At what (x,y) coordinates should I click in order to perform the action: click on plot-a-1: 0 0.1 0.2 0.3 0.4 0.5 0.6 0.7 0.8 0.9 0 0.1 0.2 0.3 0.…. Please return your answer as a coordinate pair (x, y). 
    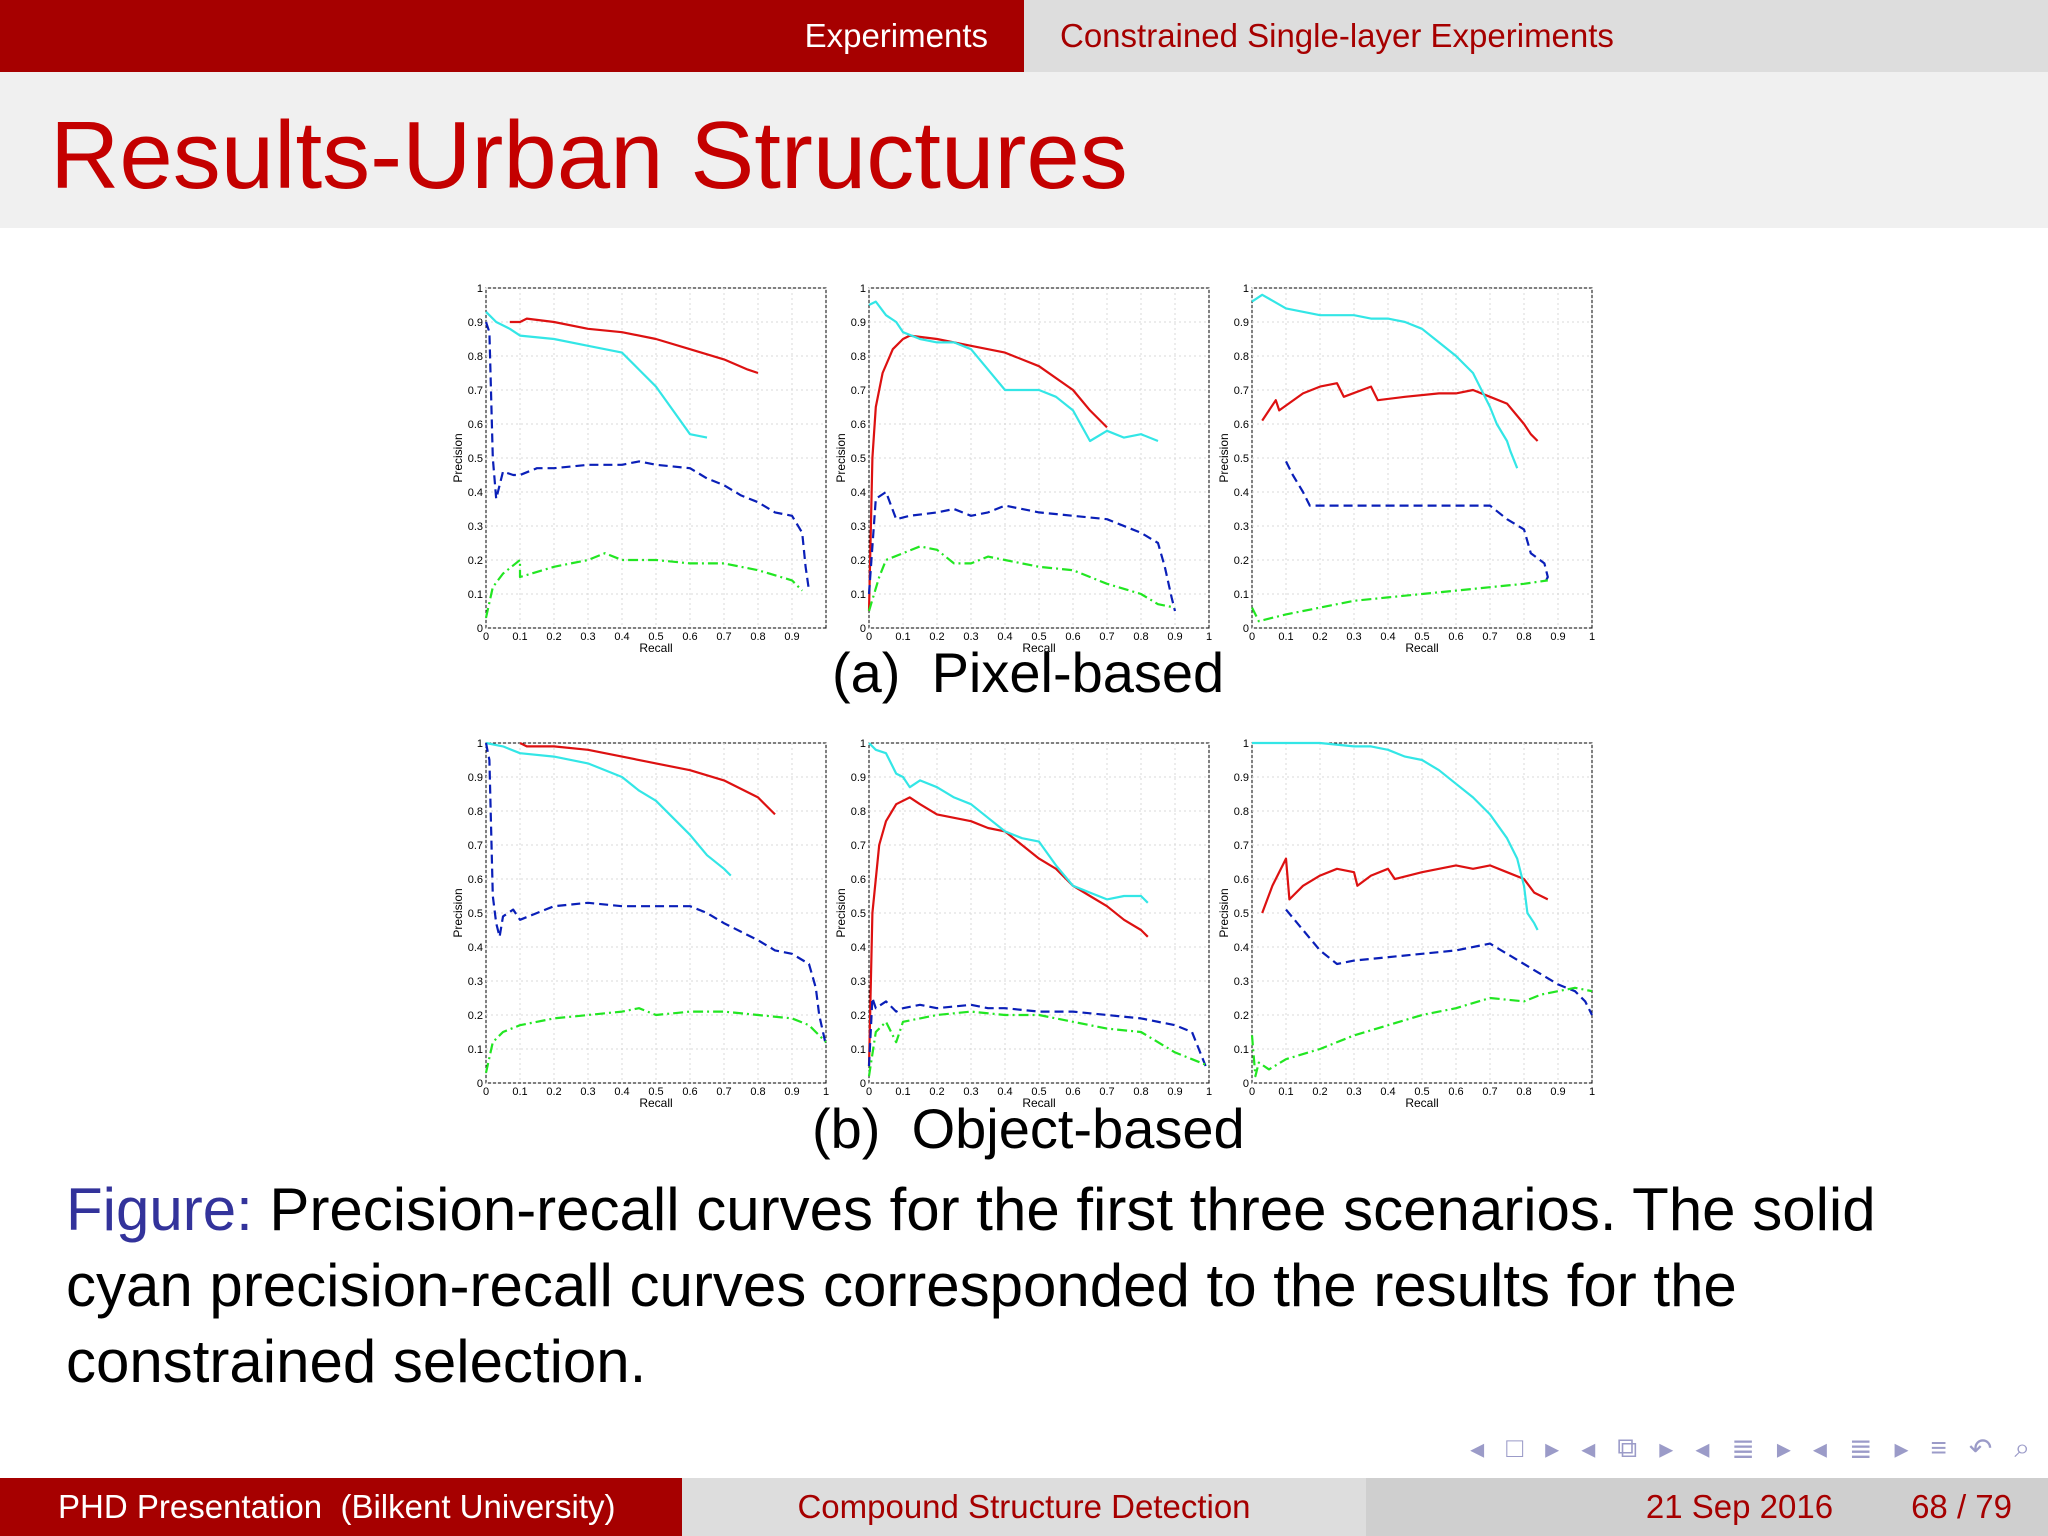
    Looking at the image, I should click on (640, 472).